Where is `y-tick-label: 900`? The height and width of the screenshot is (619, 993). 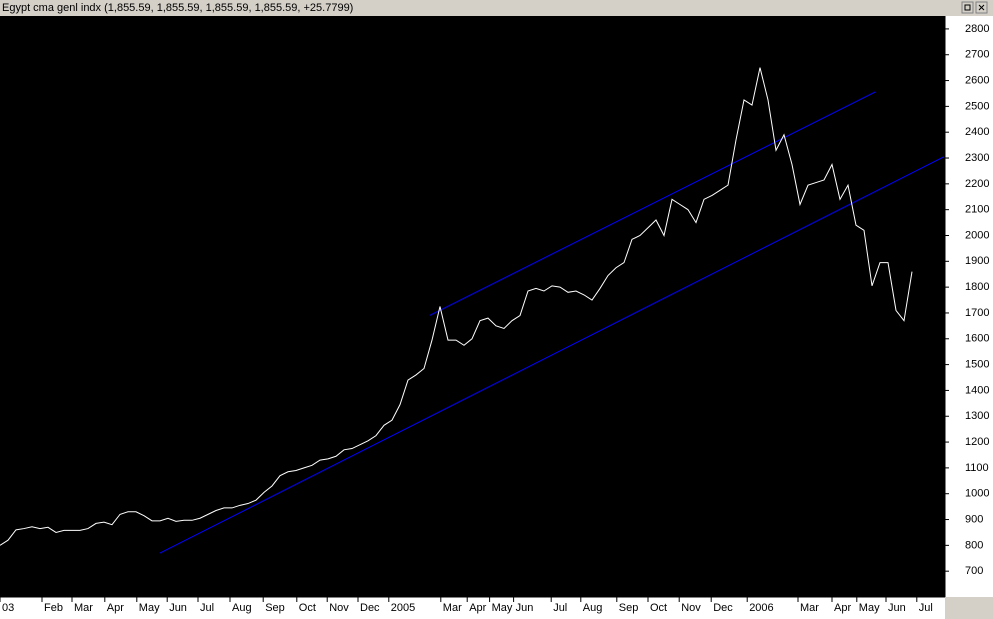
y-tick-label: 900 is located at coordinates (974, 519).